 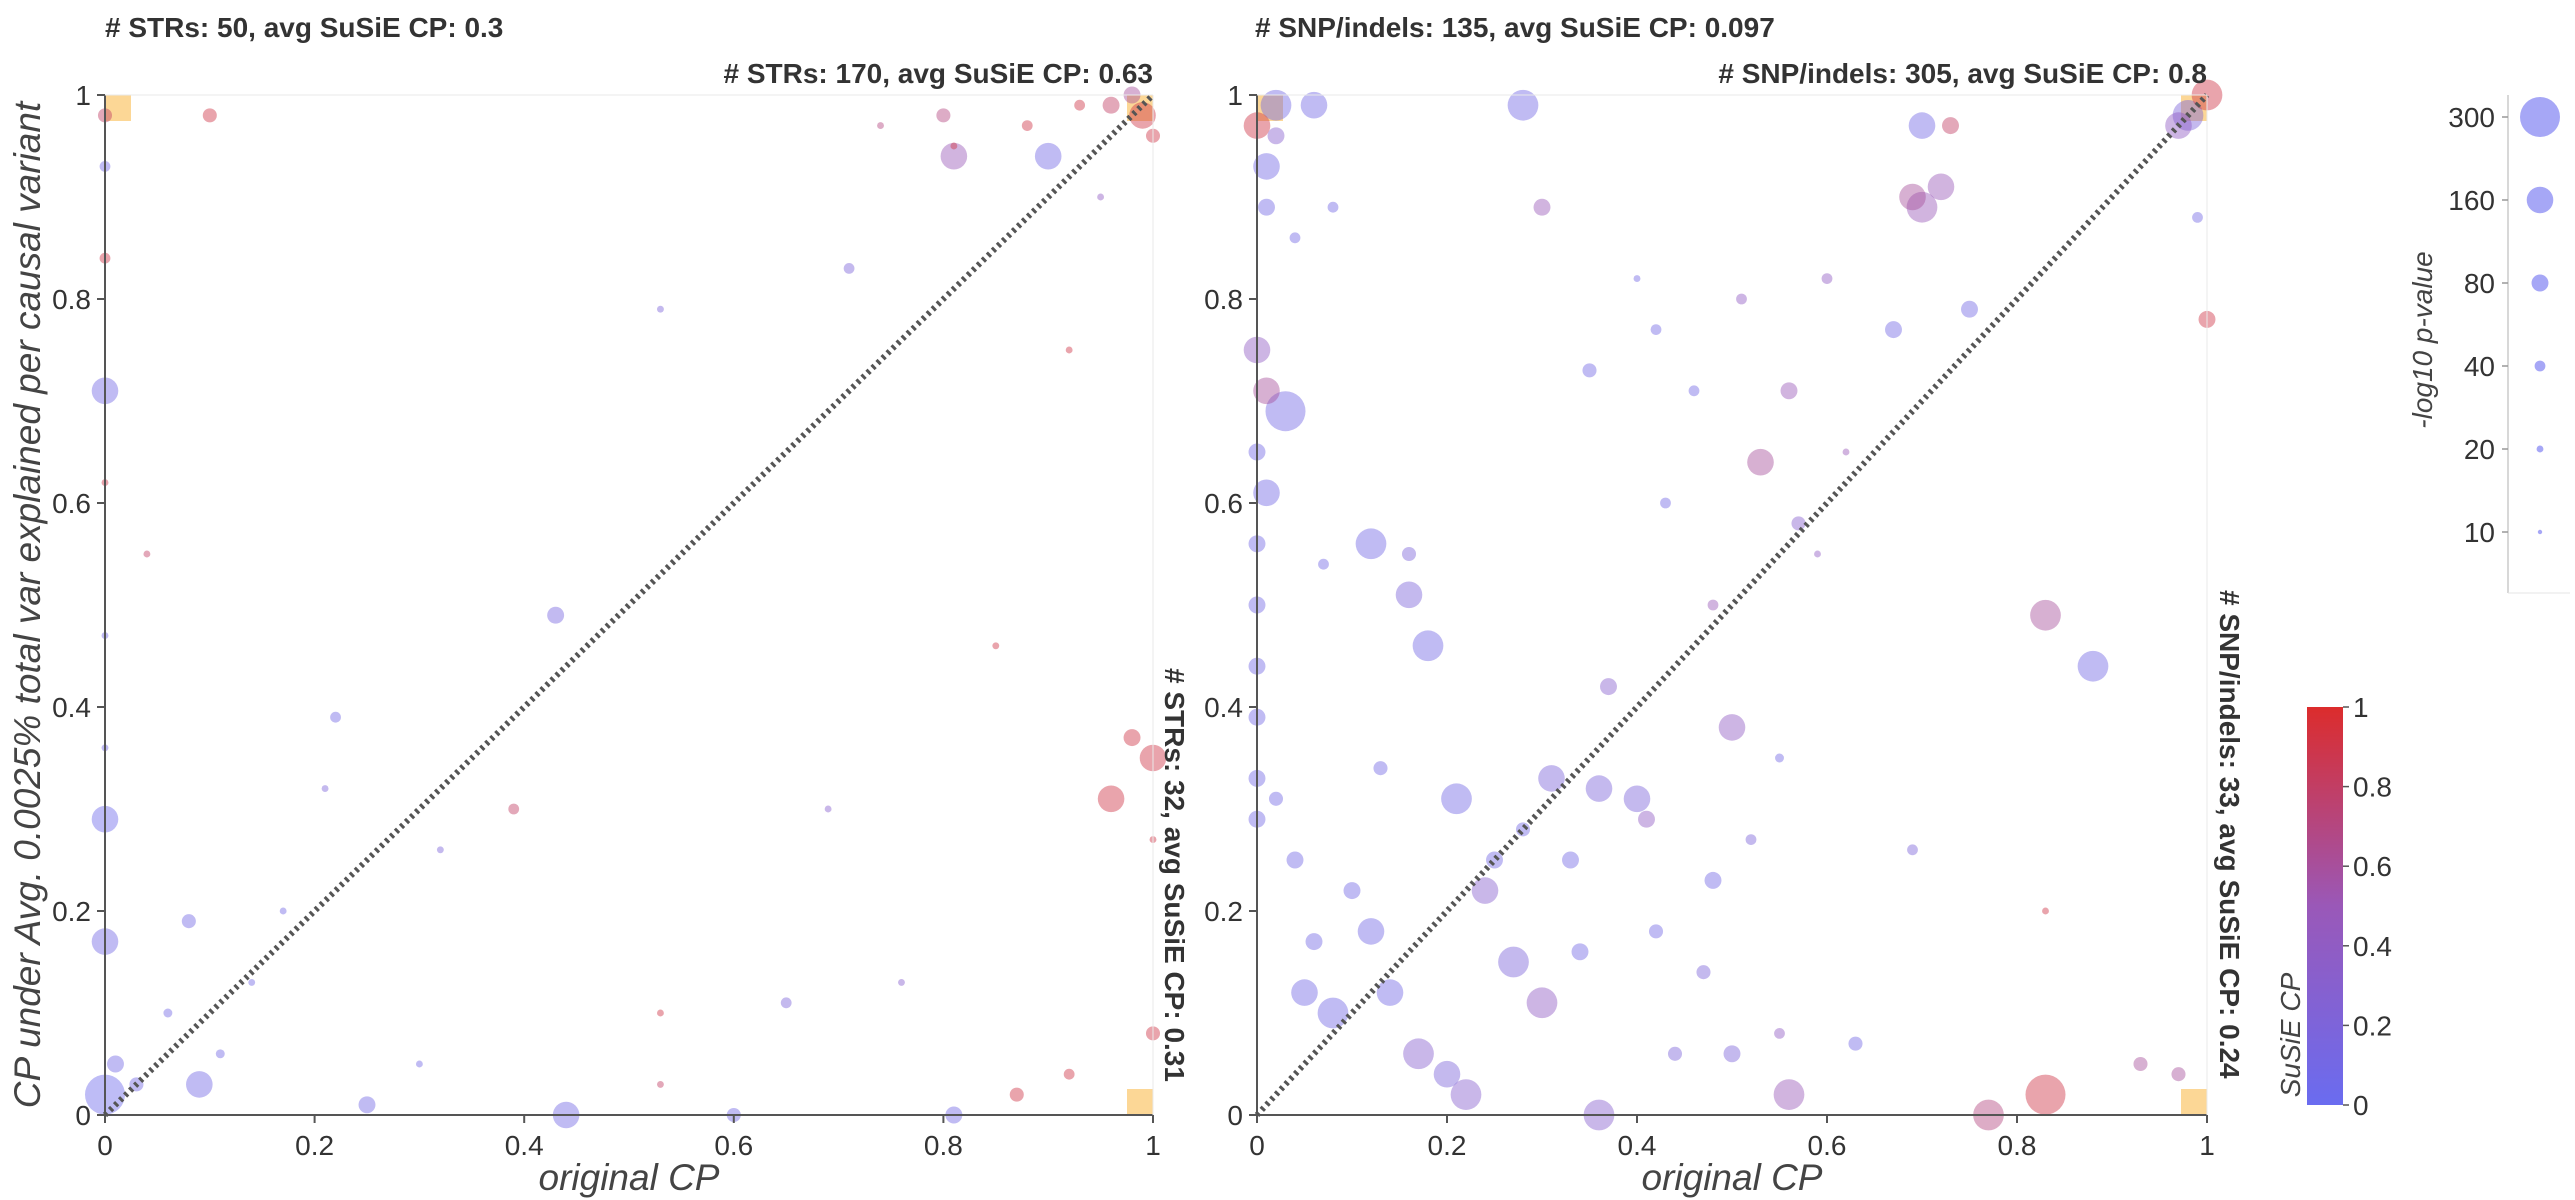 I want to click on size-legend-label: 300, so click(x=2471, y=117).